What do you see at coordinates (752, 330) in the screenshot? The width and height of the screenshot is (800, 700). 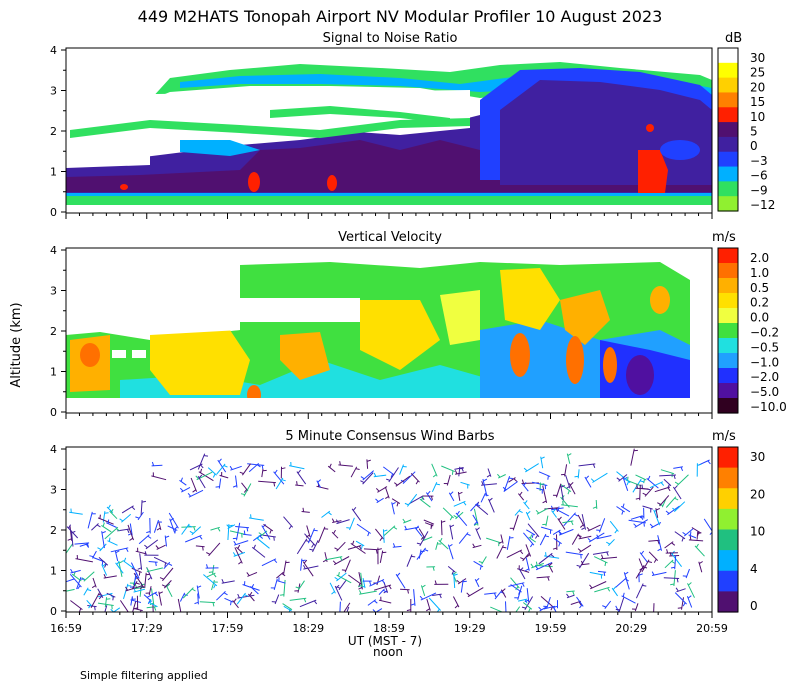 I see `velocity-colorbar: 2.01.00.50.20.0−0.2−0.5−1.0−2.0−5.0−10.0` at bounding box center [752, 330].